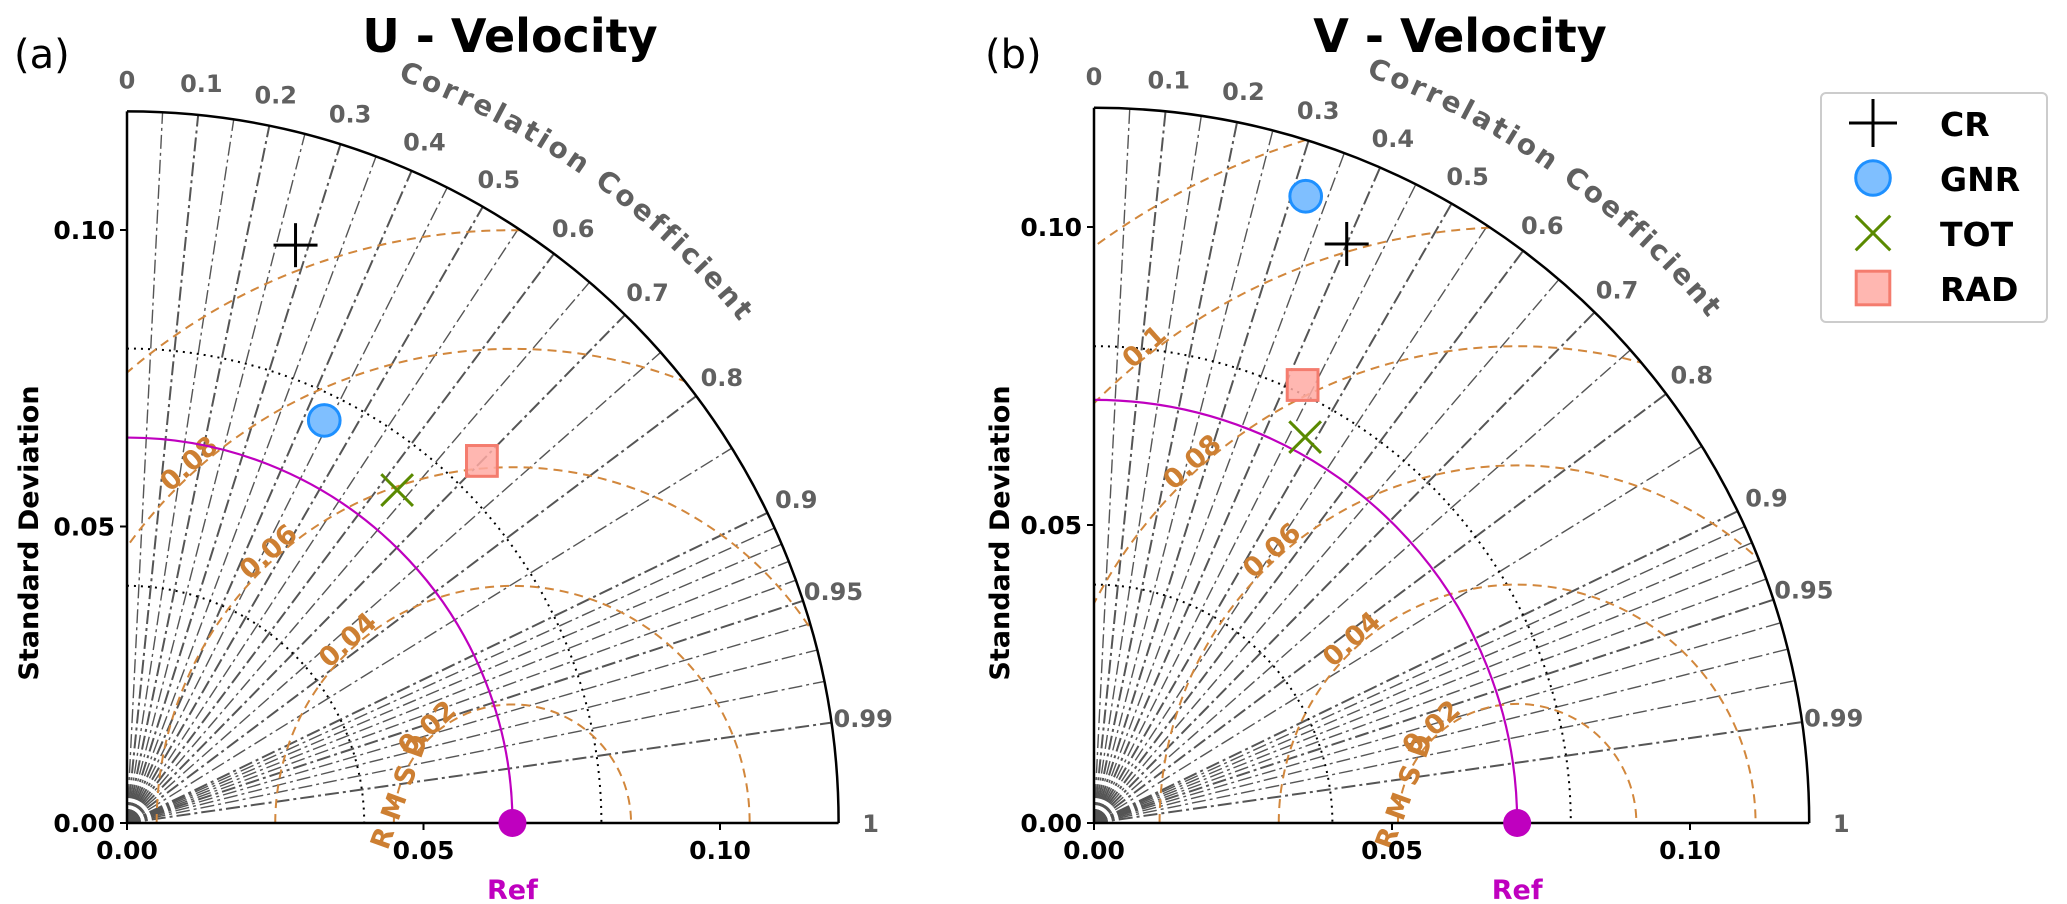 The width and height of the screenshot is (2067, 904). Describe the element at coordinates (1546, 187) in the screenshot. I see `correlation-axis-title: Correlation Coefficient` at that location.